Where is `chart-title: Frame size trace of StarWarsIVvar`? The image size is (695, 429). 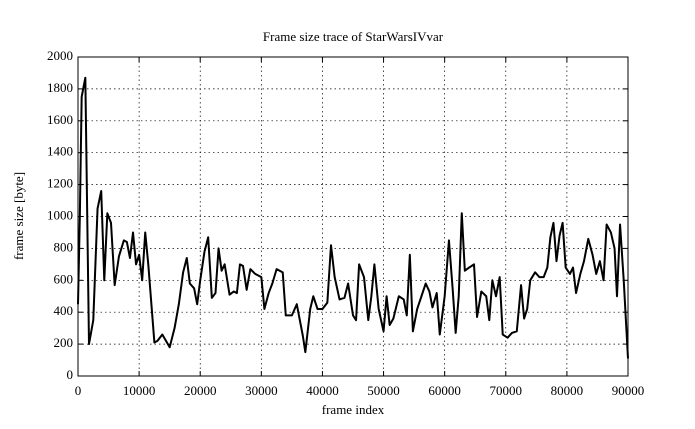 chart-title: Frame size trace of StarWarsIVvar is located at coordinates (353, 36).